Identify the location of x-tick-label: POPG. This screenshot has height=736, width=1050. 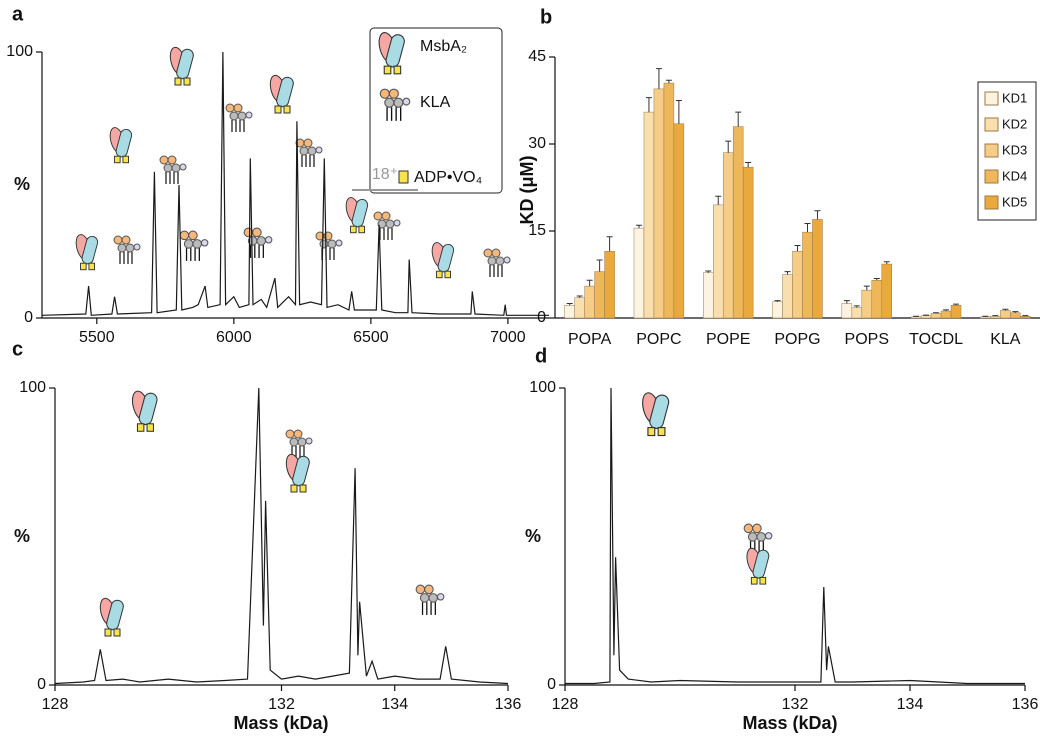
(797, 339).